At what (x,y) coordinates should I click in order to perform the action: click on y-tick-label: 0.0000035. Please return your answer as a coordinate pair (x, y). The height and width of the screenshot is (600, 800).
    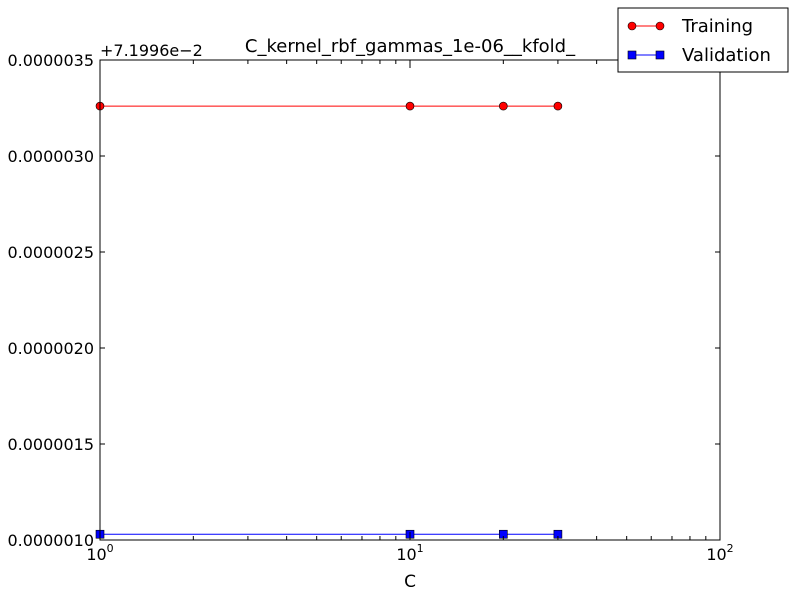
    Looking at the image, I should click on (50, 60).